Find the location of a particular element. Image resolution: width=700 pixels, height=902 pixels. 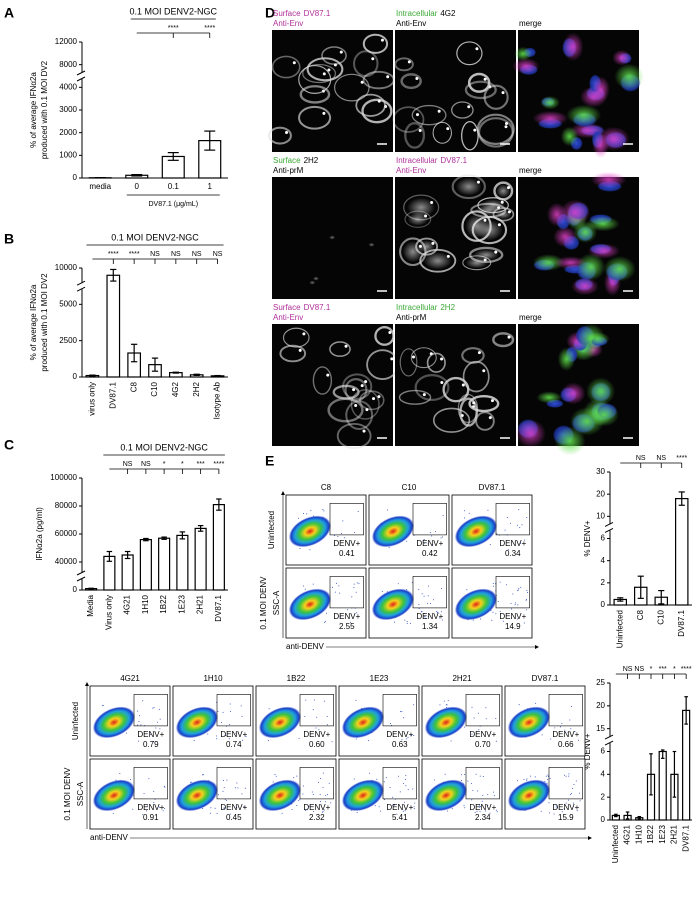

column-label: C8 is located at coordinates (326, 487).